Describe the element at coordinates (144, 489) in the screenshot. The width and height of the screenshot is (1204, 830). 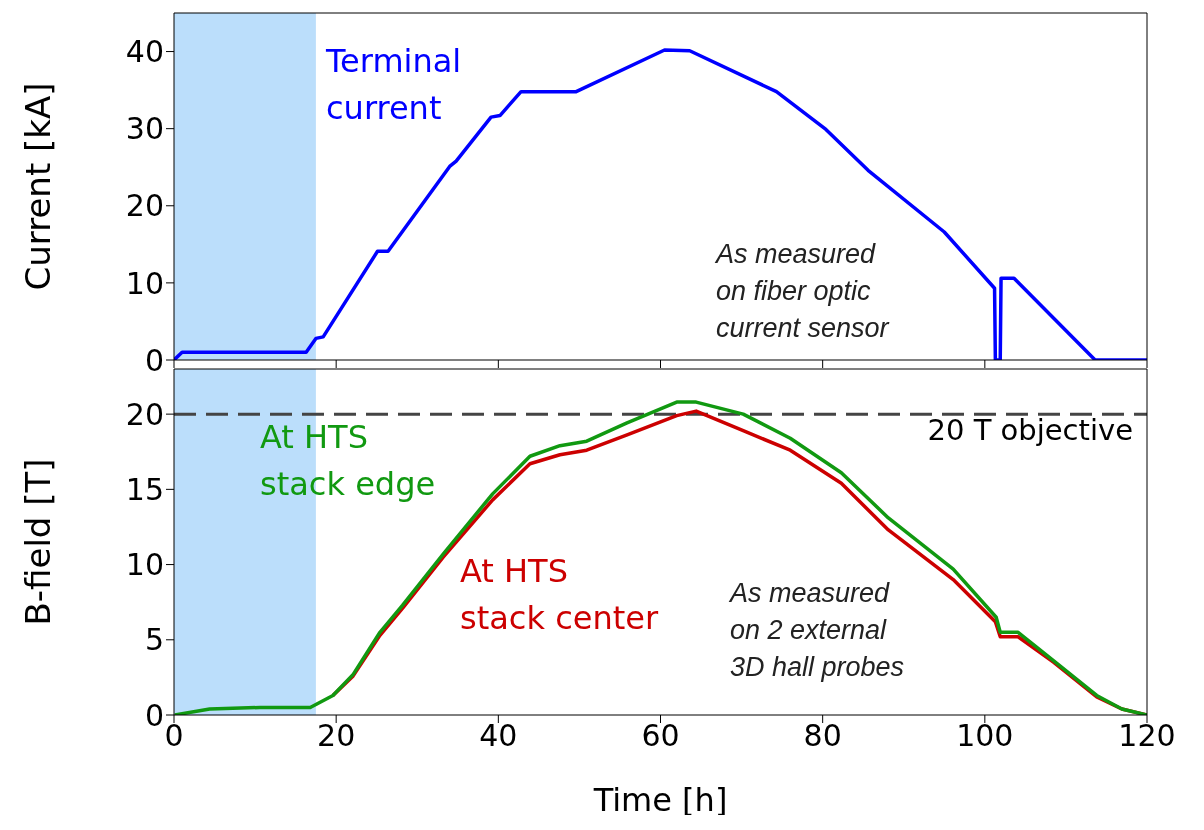
I see `y-tick-label: 15` at that location.